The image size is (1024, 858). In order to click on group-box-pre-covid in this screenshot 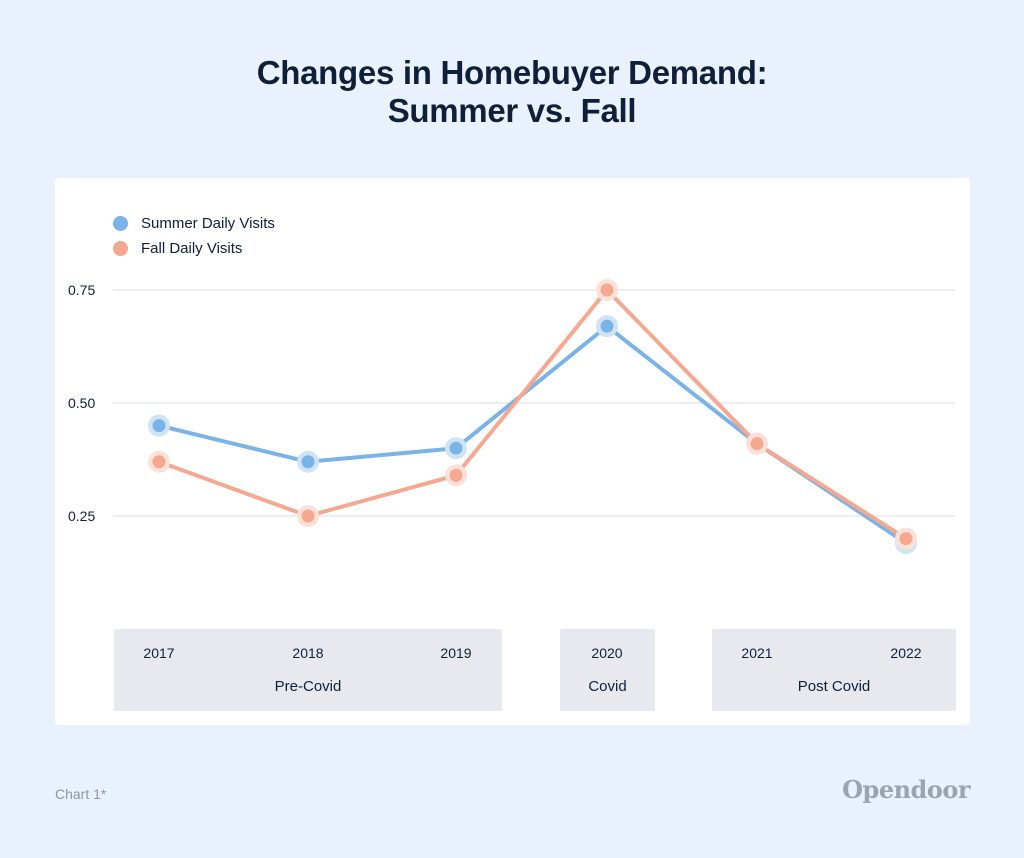, I will do `click(308, 670)`.